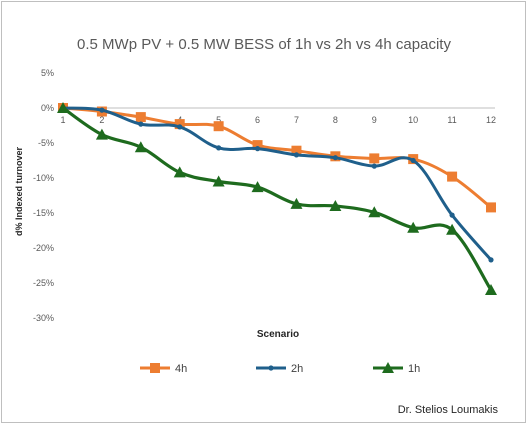 The width and height of the screenshot is (528, 425). I want to click on legend-item-2h: 2h, so click(279, 369).